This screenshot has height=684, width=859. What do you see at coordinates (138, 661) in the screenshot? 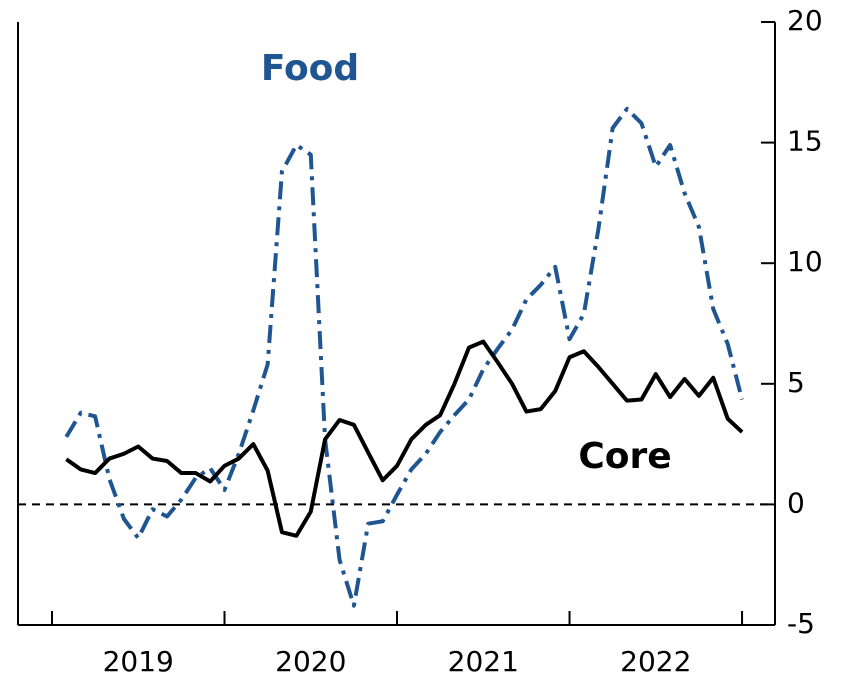
I see `x-tick-label: 2019` at bounding box center [138, 661].